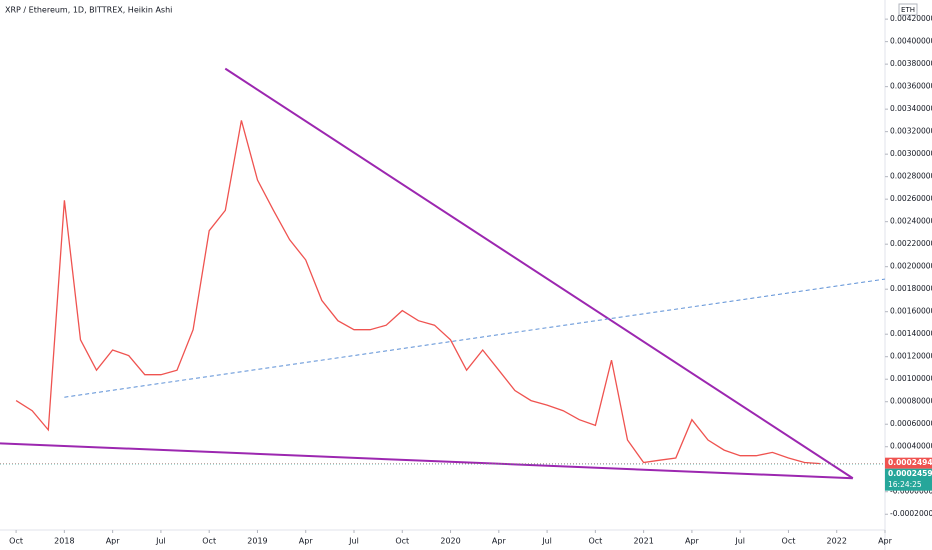 The image size is (932, 550). What do you see at coordinates (911, 401) in the screenshot?
I see `y-tick-label: 0.00080000` at bounding box center [911, 401].